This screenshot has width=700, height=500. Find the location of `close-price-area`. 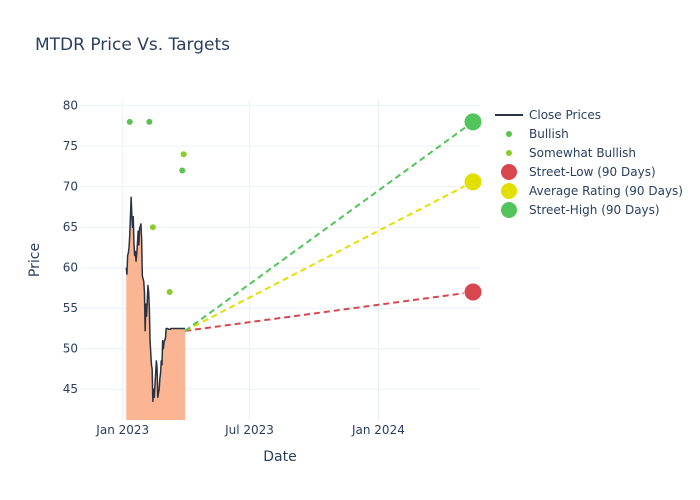

close-price-area is located at coordinates (156, 308).